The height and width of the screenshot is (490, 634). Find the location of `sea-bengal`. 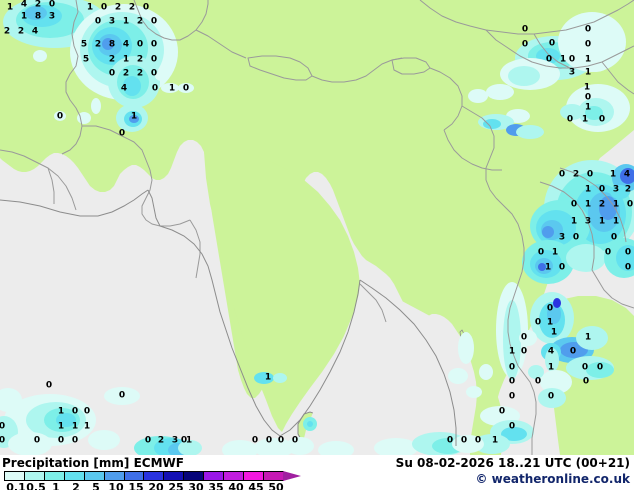

sea-bengal is located at coordinates (382, 372).